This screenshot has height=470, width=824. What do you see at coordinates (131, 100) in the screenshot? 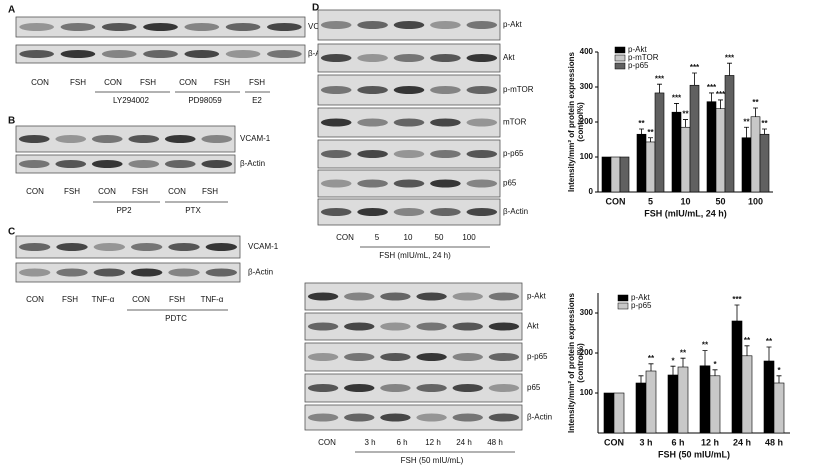
I see `group-label: LY294002` at bounding box center [131, 100].